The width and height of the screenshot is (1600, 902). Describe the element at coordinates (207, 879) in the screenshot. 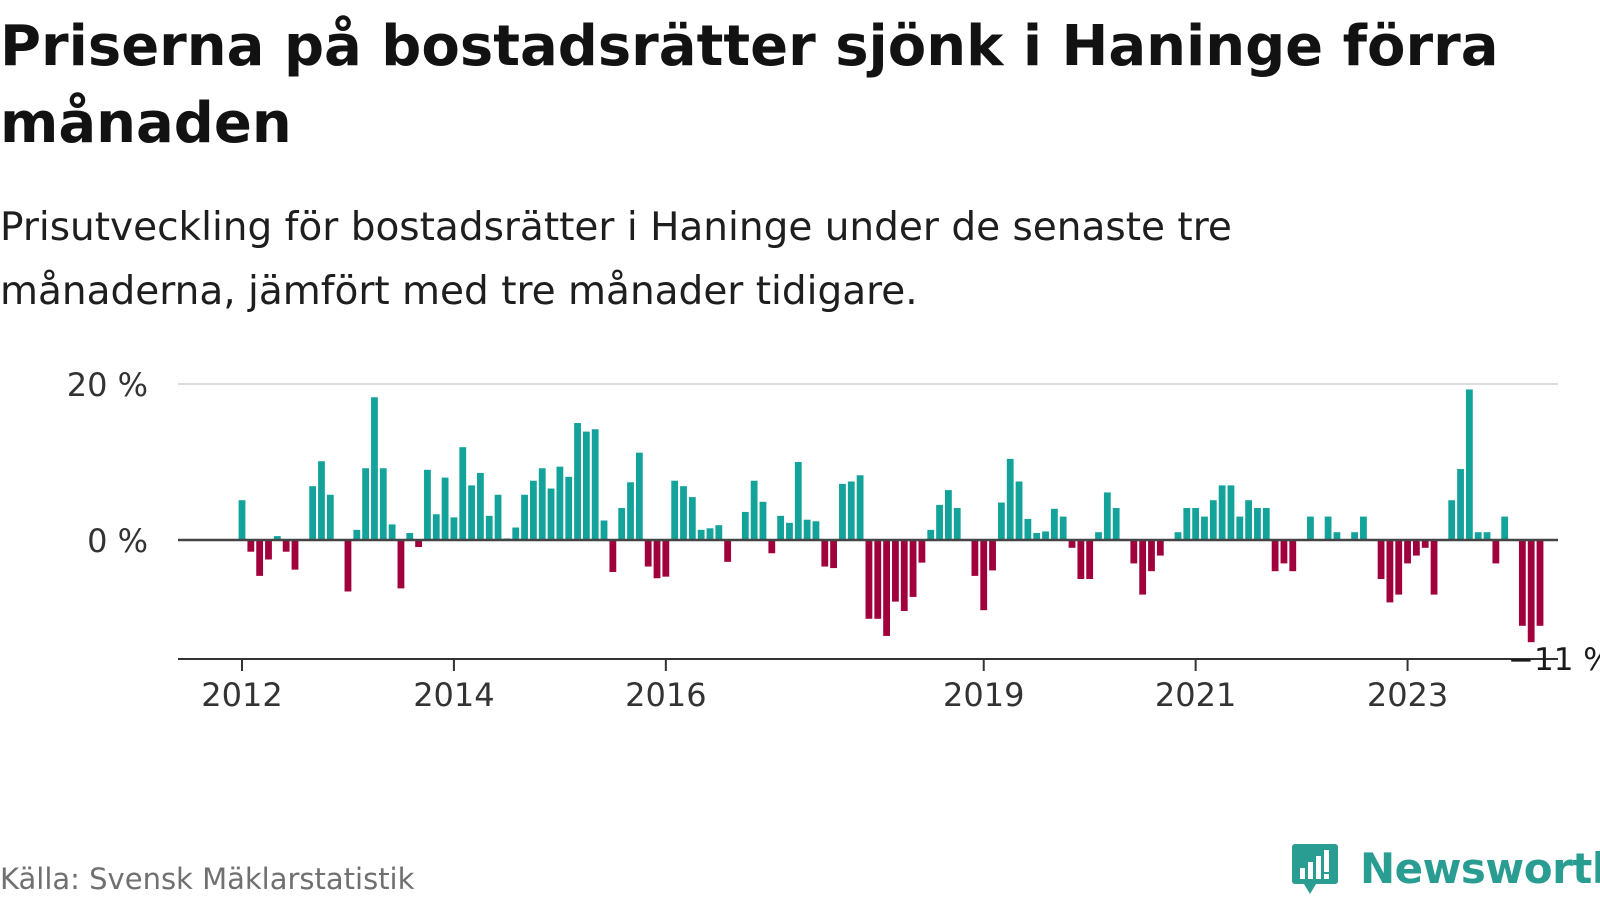

I see `source-credit: Källa: Svensk Mäklarstatistik` at that location.